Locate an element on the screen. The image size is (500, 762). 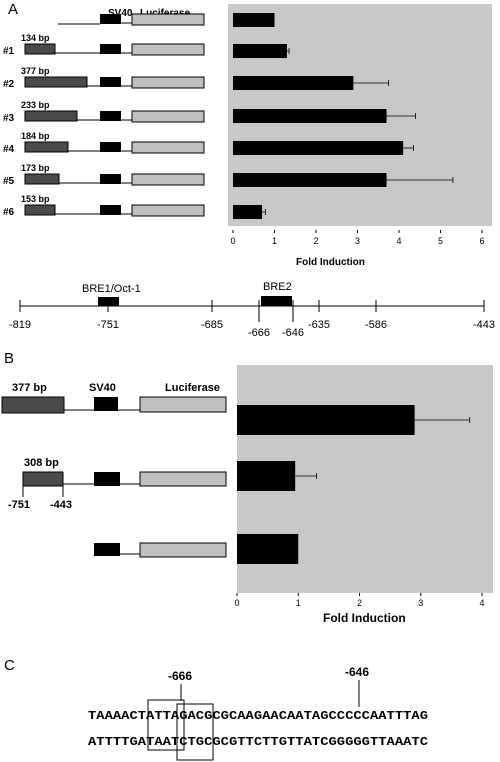
c-box-left is located at coordinates (166, 725).